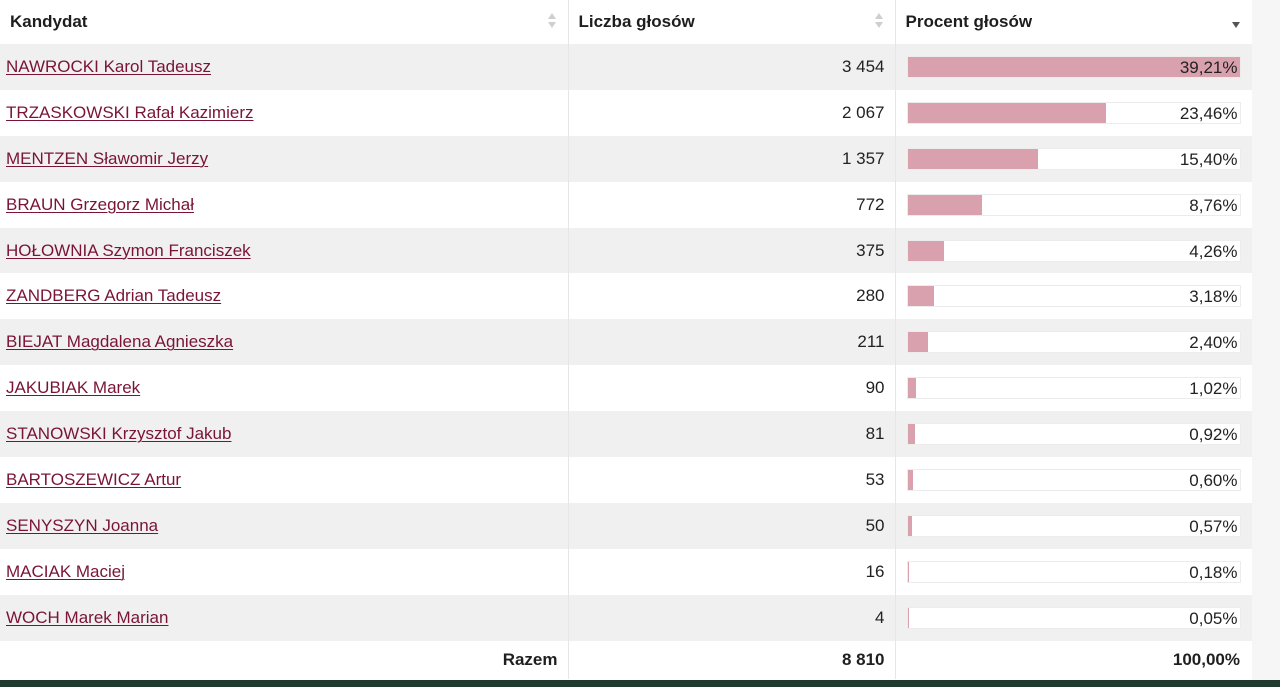 This screenshot has width=1280, height=687. I want to click on percent-bar: 0,18%, so click(1073, 571).